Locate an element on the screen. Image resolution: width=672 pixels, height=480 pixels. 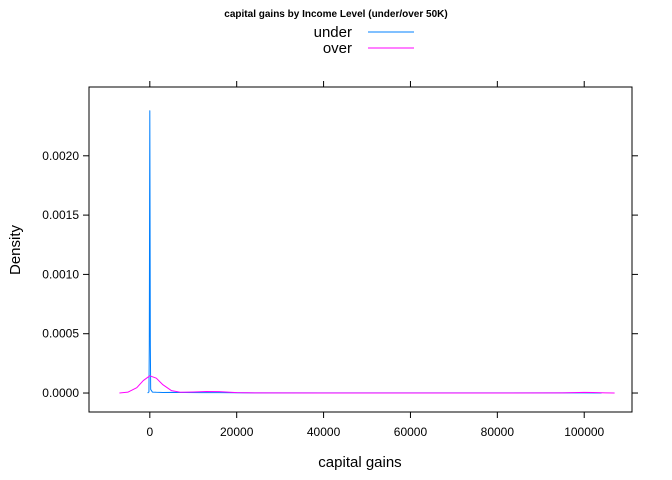
y-tick-label: 0.0015 is located at coordinates (60, 215).